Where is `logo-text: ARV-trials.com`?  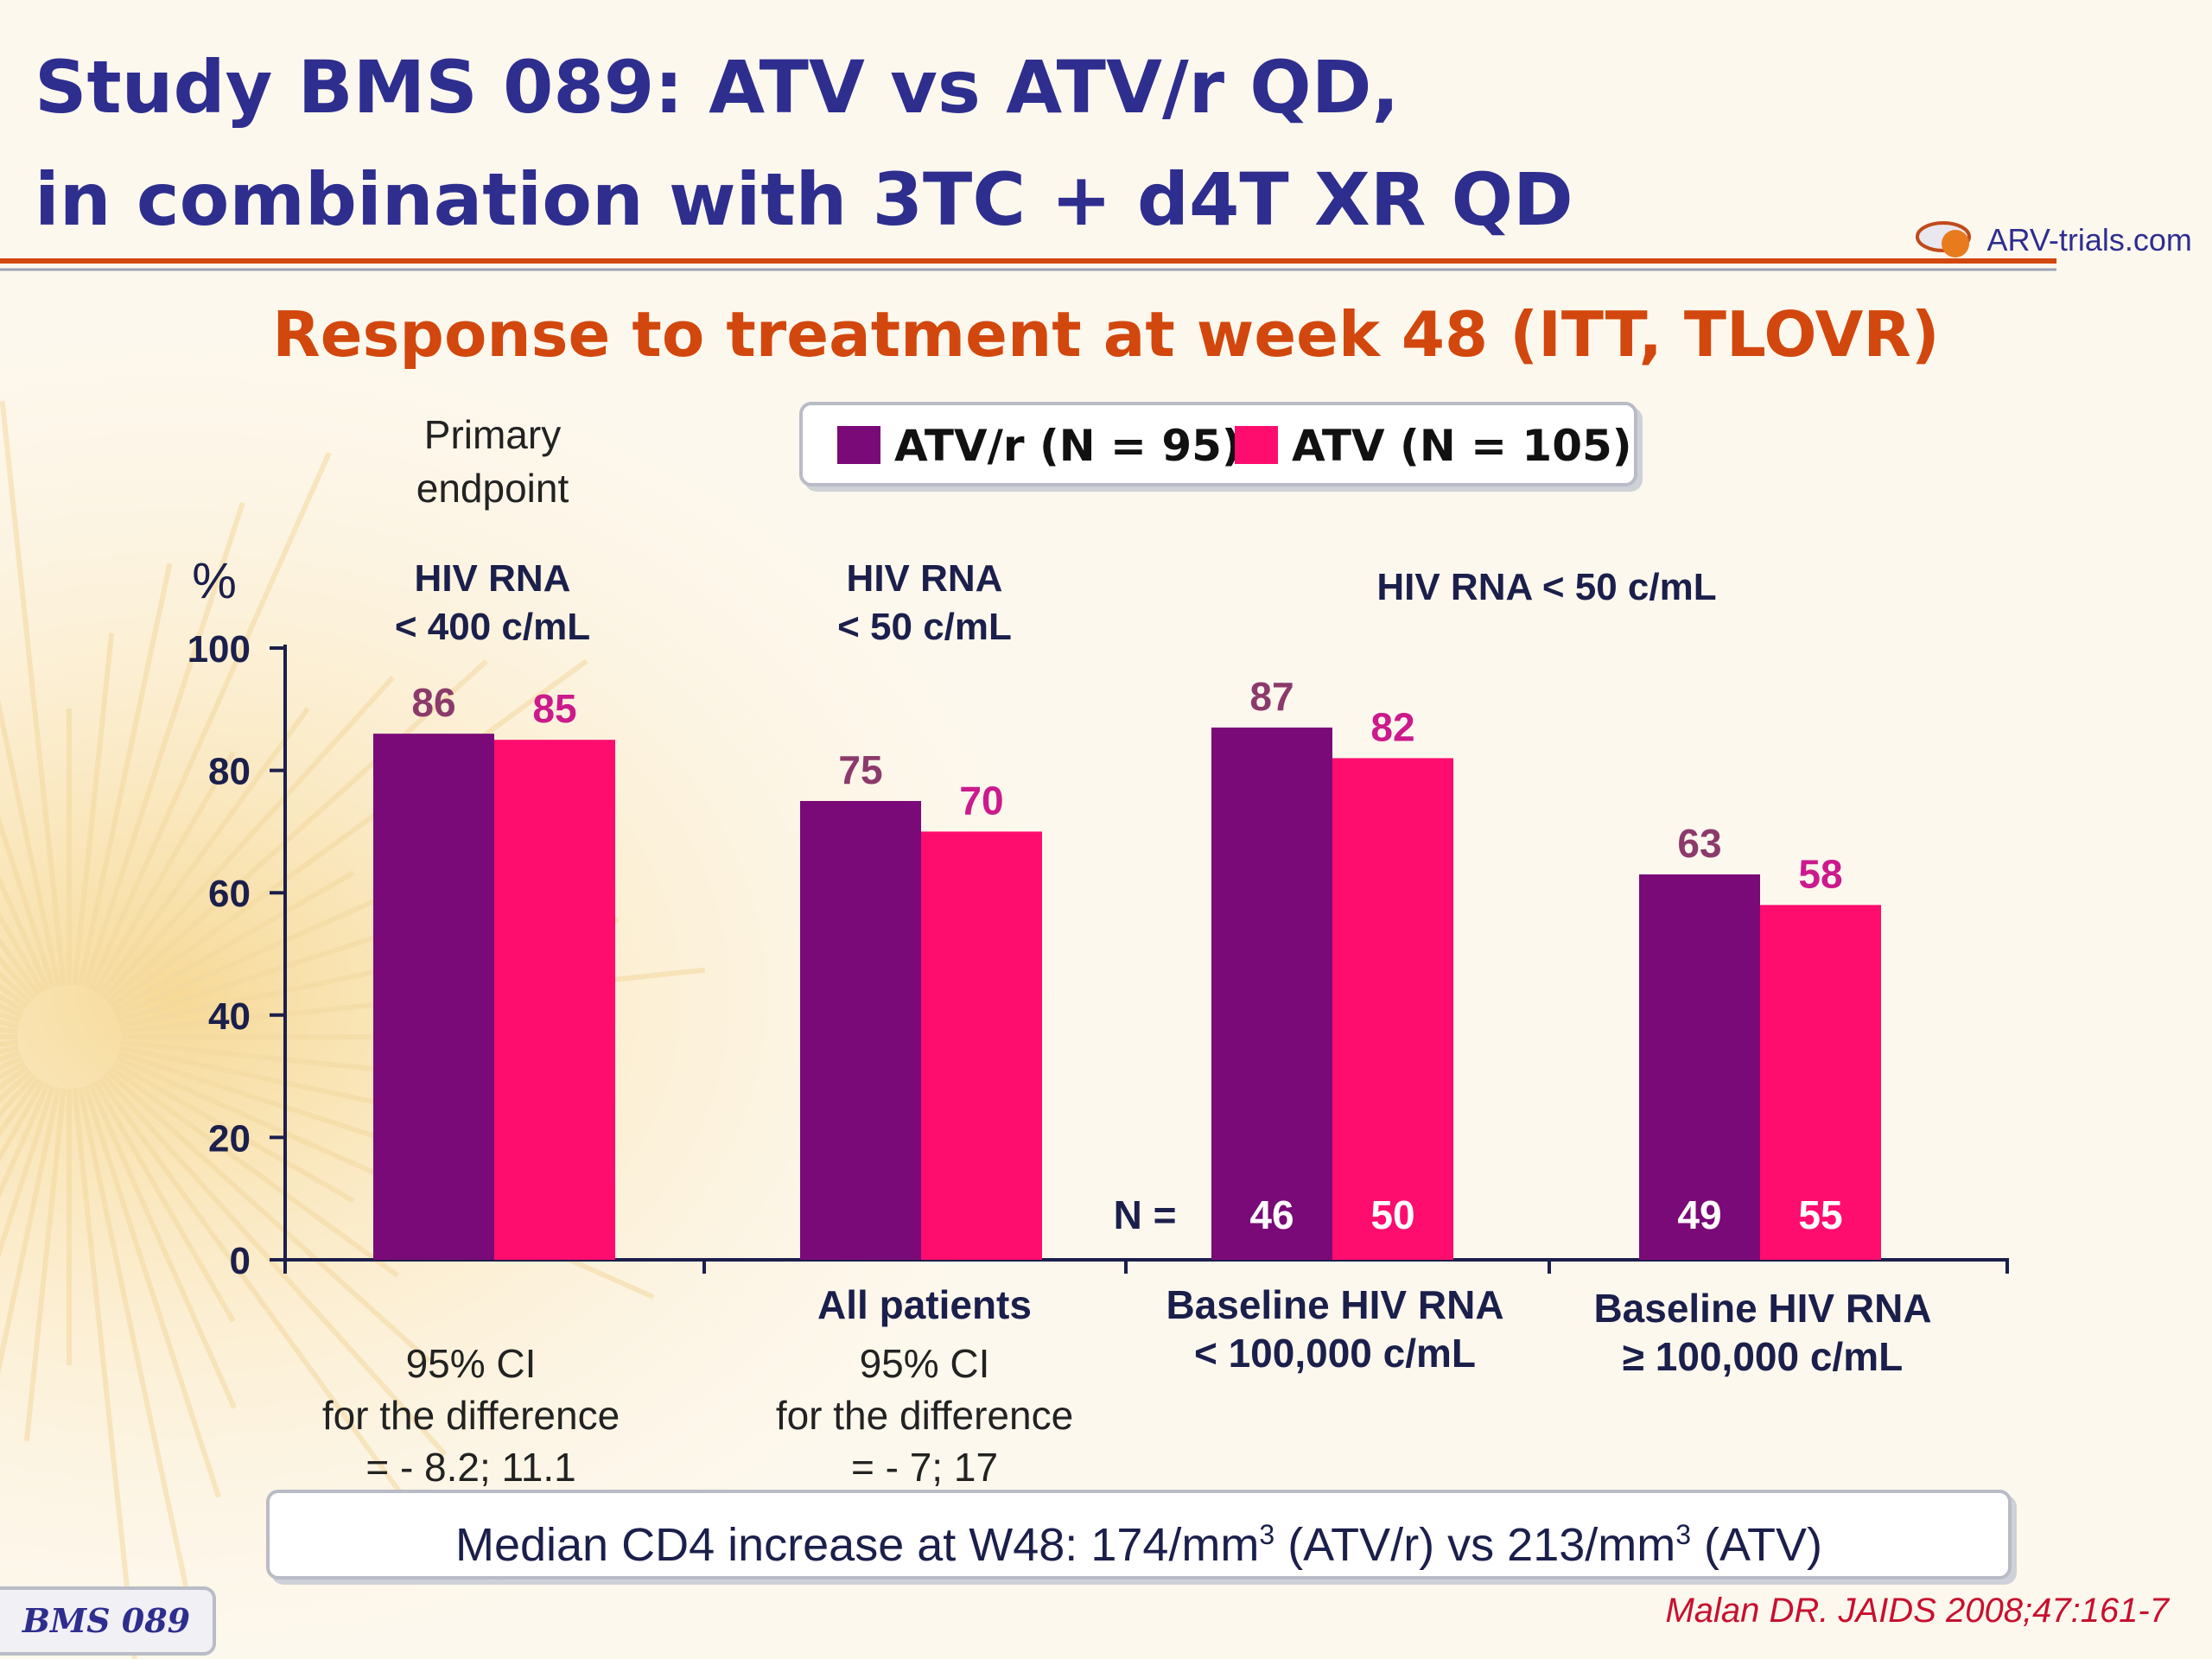 logo-text: ARV-trials.com is located at coordinates (2089, 239).